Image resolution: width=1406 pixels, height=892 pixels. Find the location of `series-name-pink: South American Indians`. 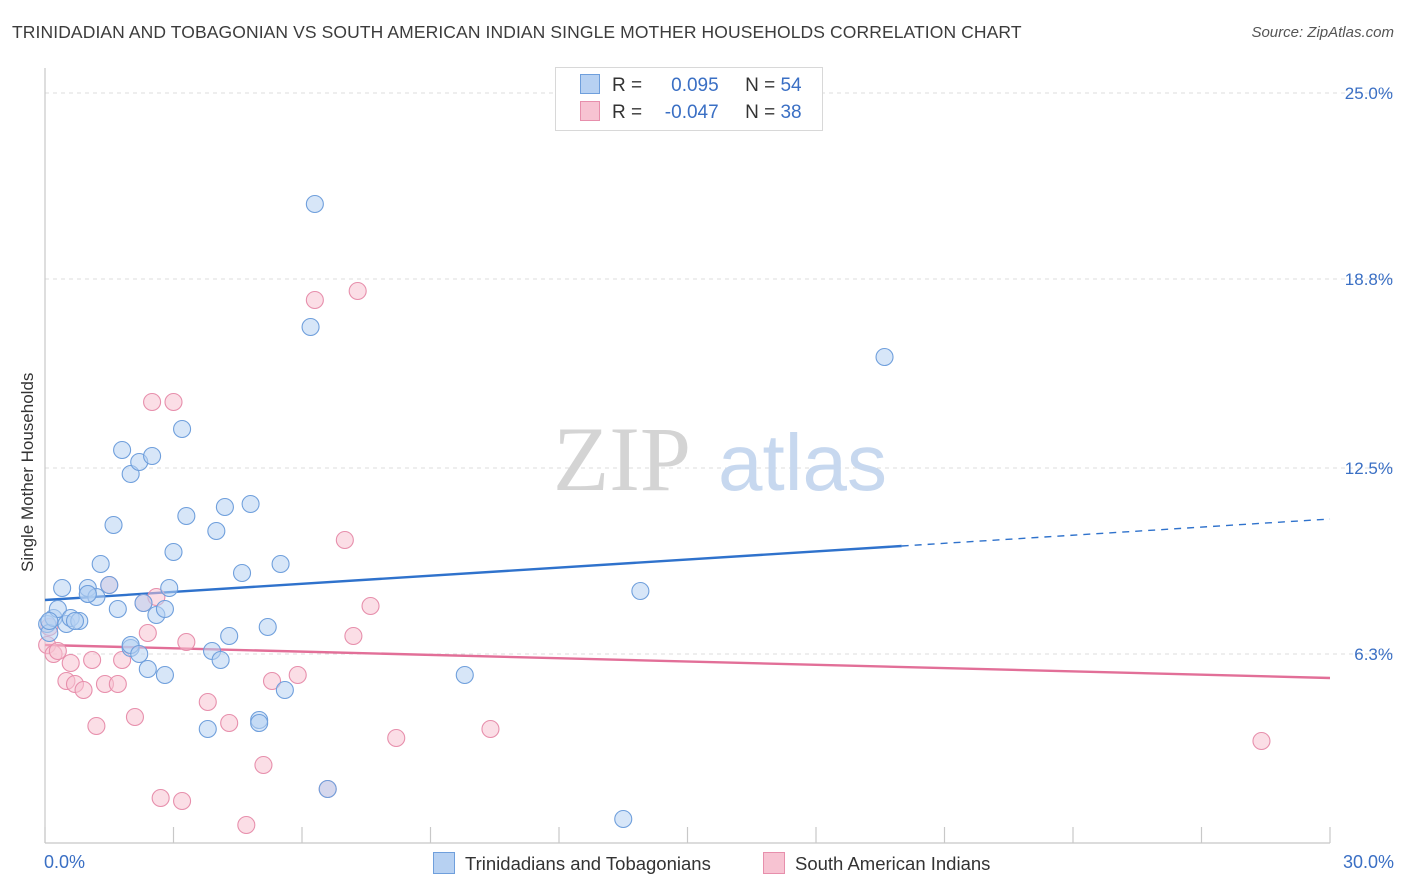

series-name-pink: South American Indians is located at coordinates (893, 863).